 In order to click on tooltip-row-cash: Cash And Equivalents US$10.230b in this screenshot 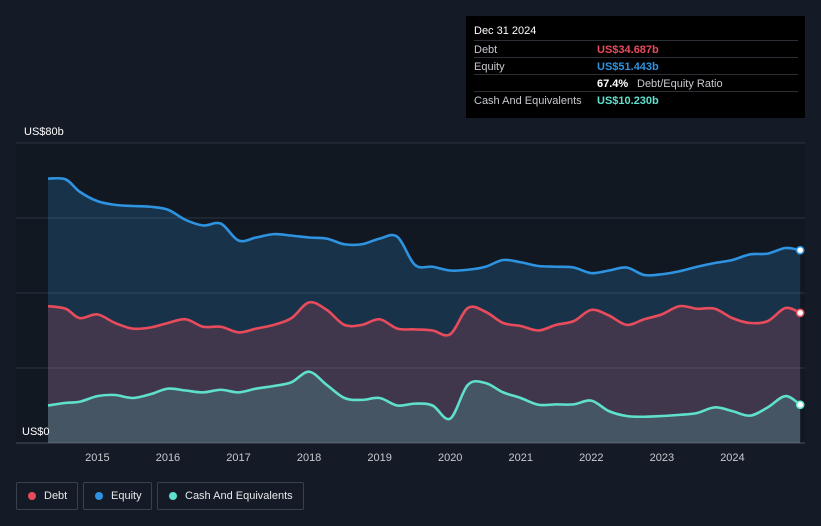, I will do `click(636, 100)`.